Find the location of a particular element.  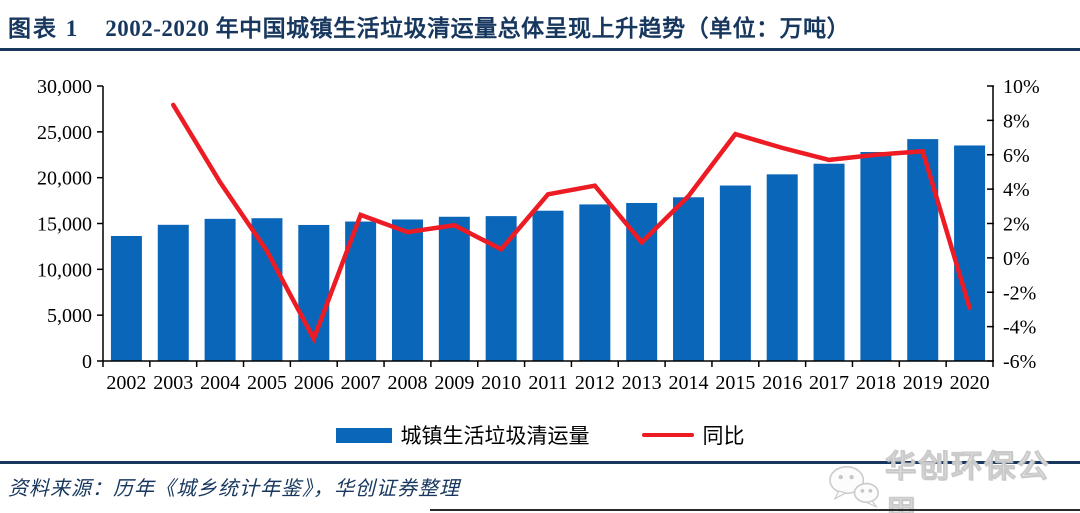

x-axis-label-2007: 2007 is located at coordinates (361, 383).